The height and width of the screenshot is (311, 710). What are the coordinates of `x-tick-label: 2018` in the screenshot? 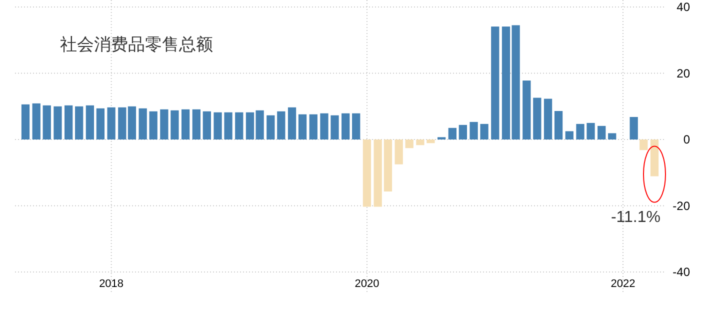 It's located at (111, 284).